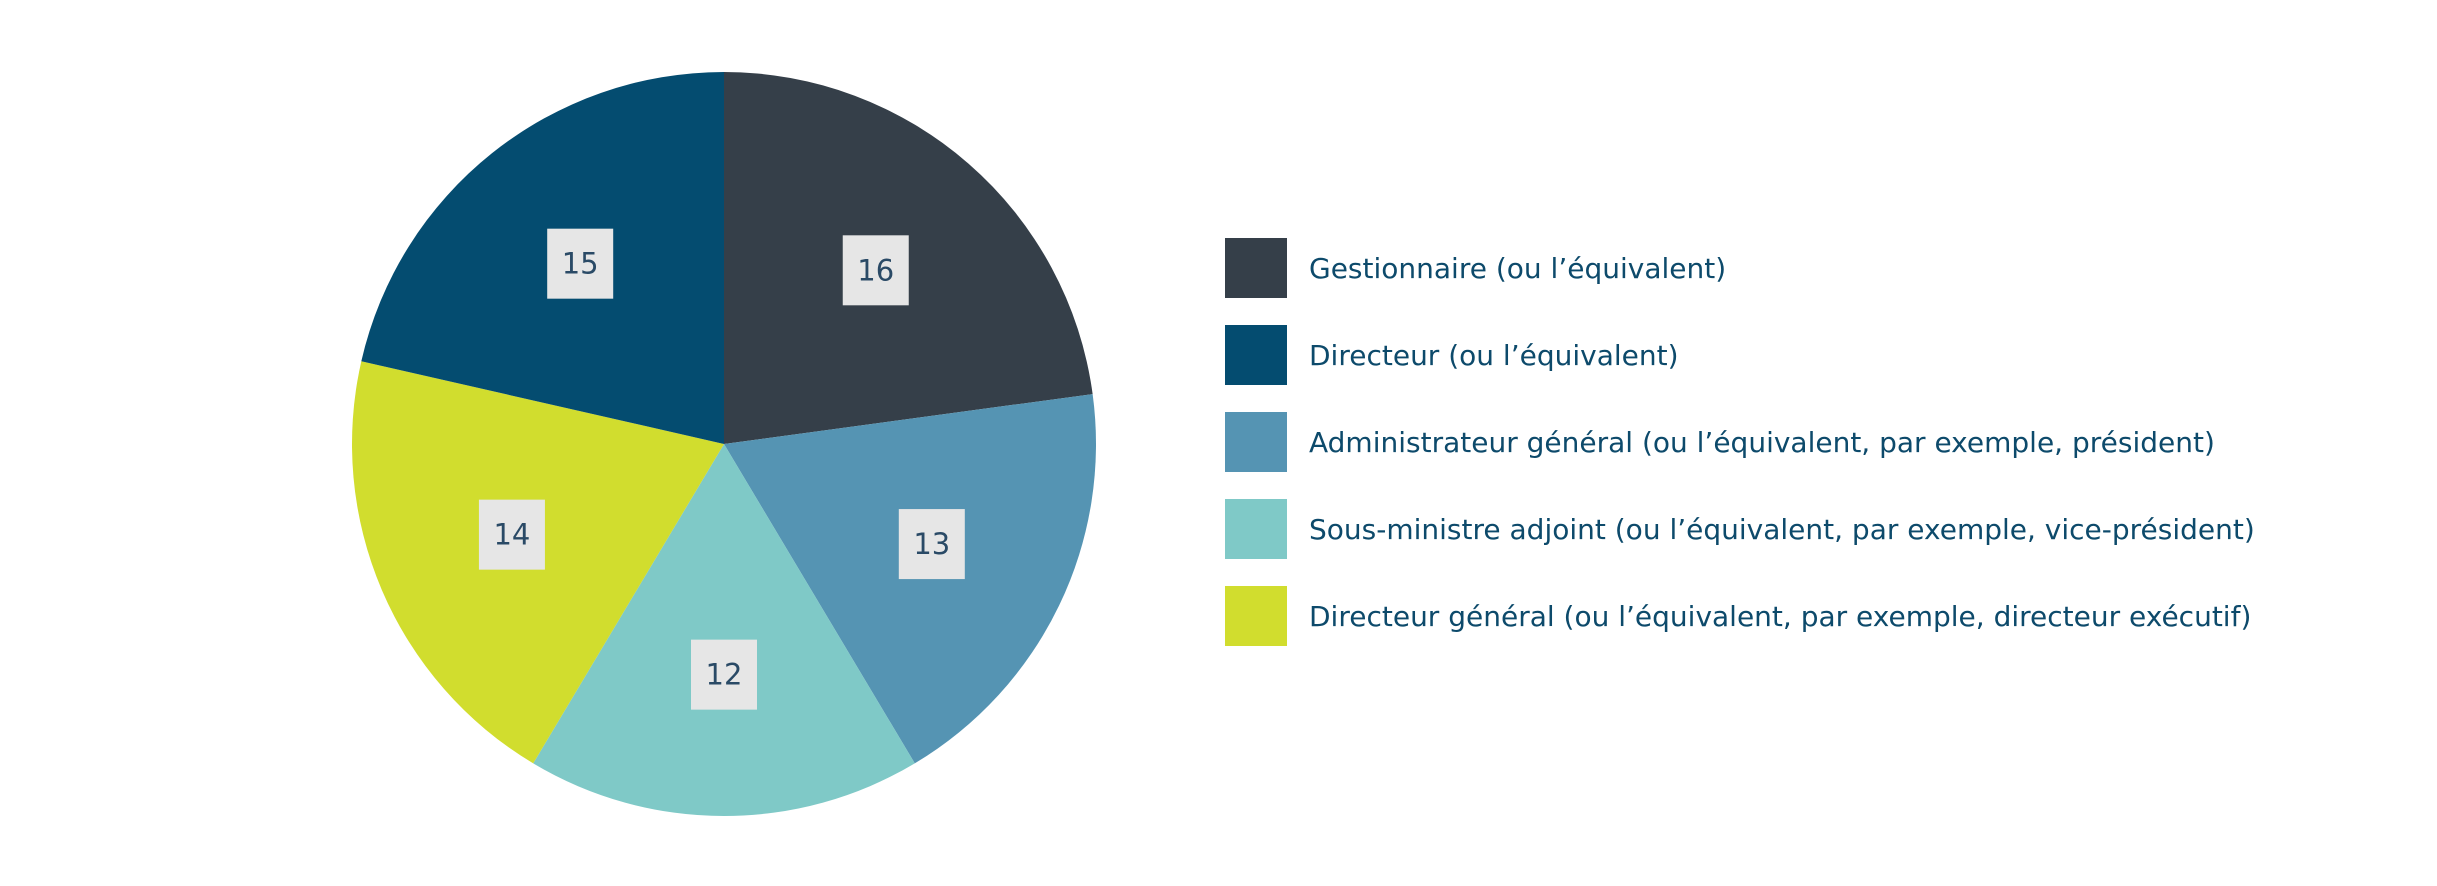  I want to click on legend-item-gestionnaire: Gestionnaire (ou l’équivalent), so click(1740, 268).